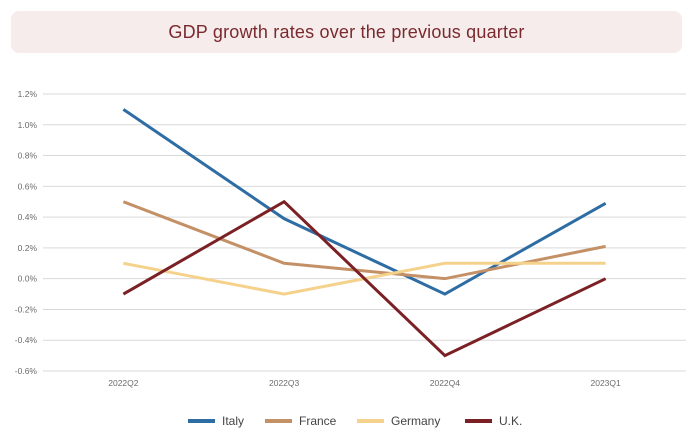  Describe the element at coordinates (28, 125) in the screenshot. I see `y-tick-label: 1.0%` at that location.